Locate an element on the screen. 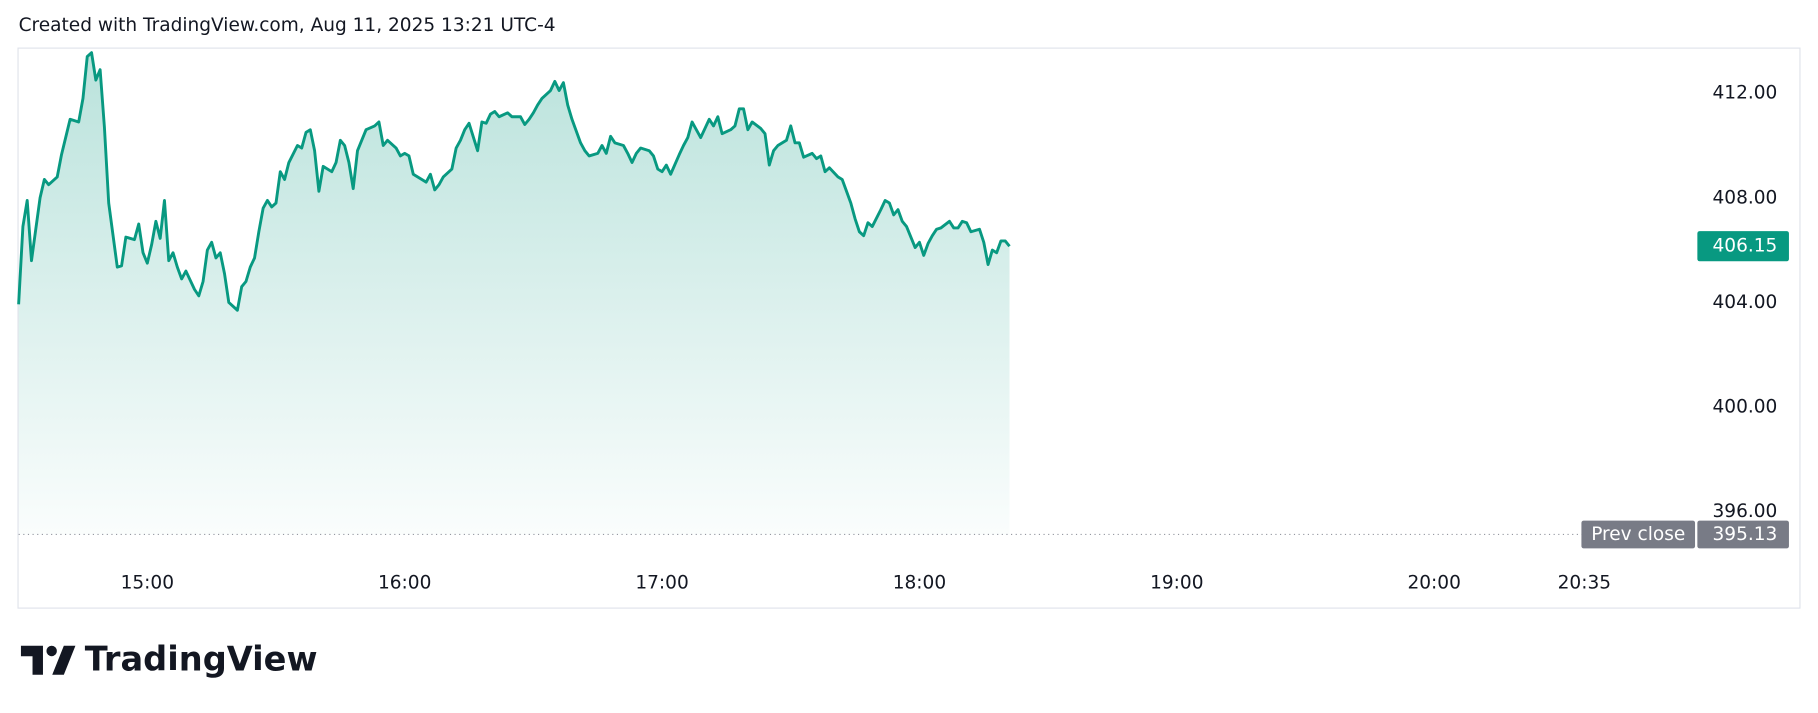 The image size is (1818, 713). x-tick-label: 15:00 is located at coordinates (147, 583).